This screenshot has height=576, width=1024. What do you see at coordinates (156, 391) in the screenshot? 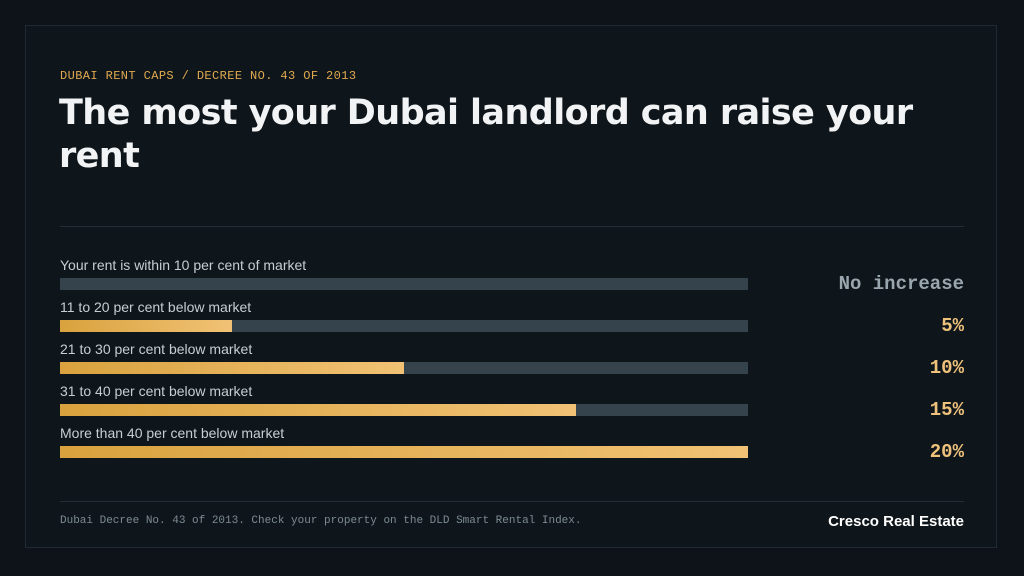
I see `bar-label: 31 to 40 per cent below market` at bounding box center [156, 391].